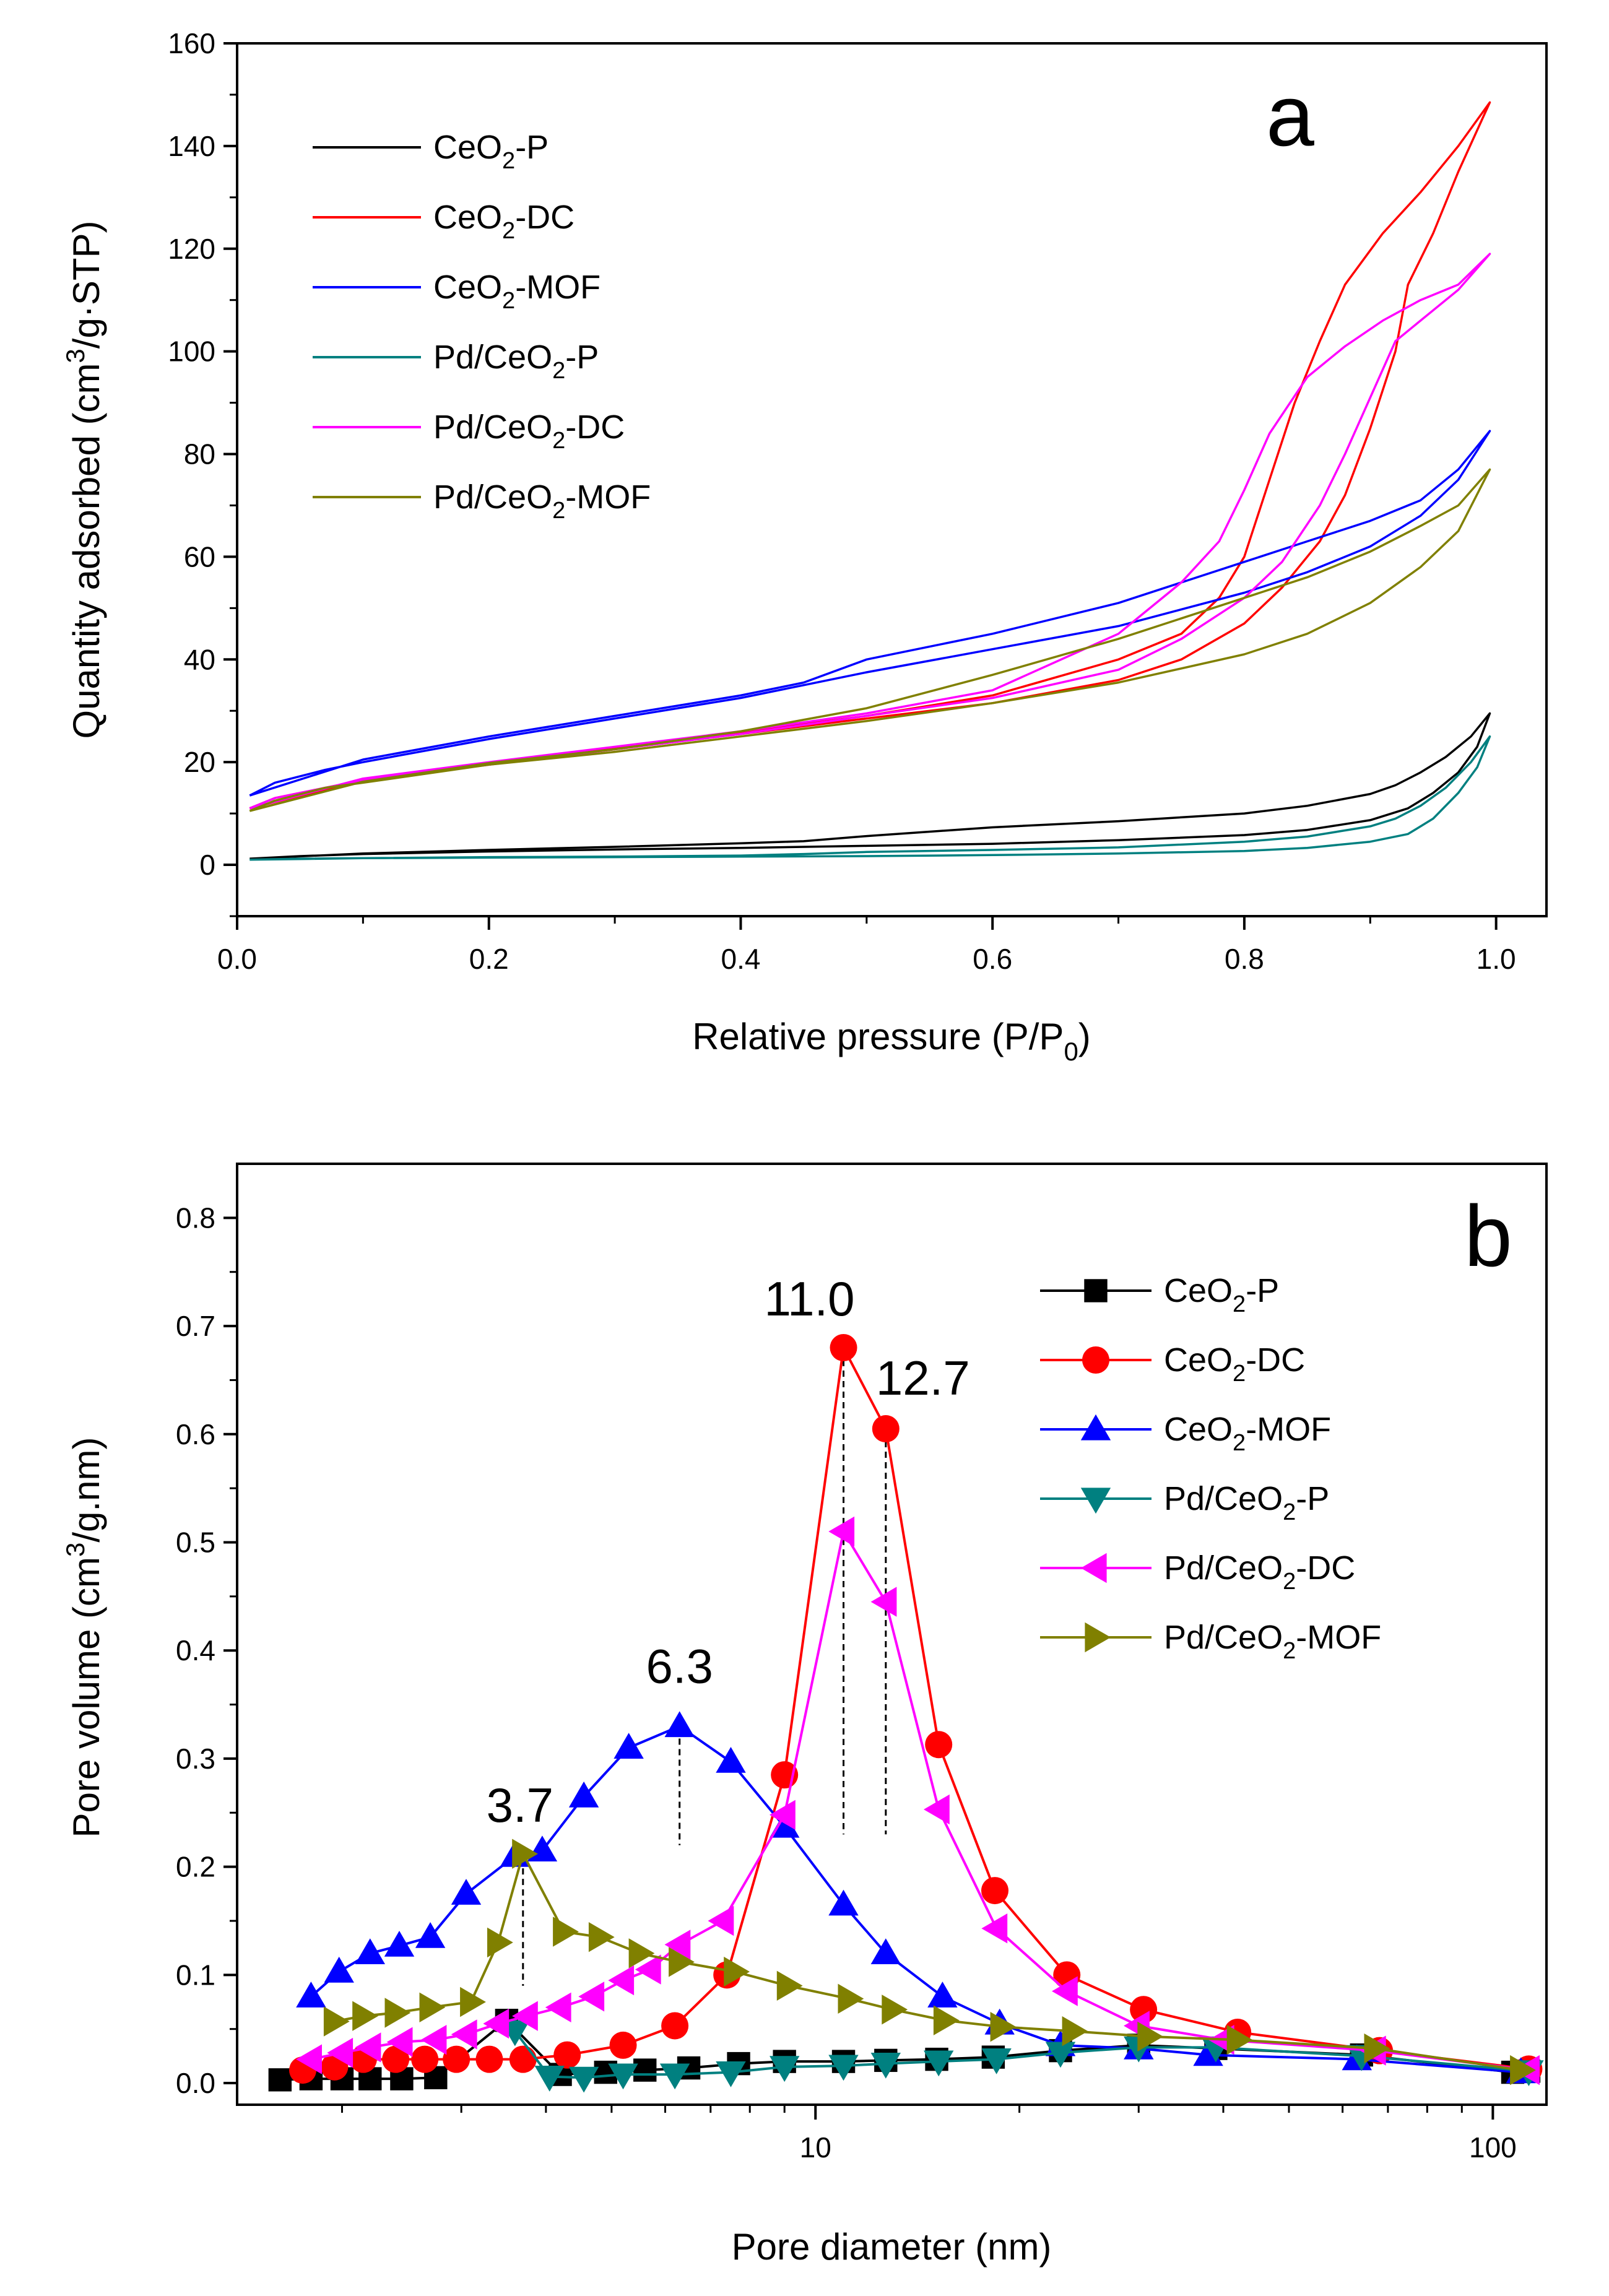 The height and width of the screenshot is (2296, 1609). Describe the element at coordinates (728, 1551) in the screenshot. I see `panel-b-peak-annotations: 11.0 12.7 6.3 3.7` at that location.